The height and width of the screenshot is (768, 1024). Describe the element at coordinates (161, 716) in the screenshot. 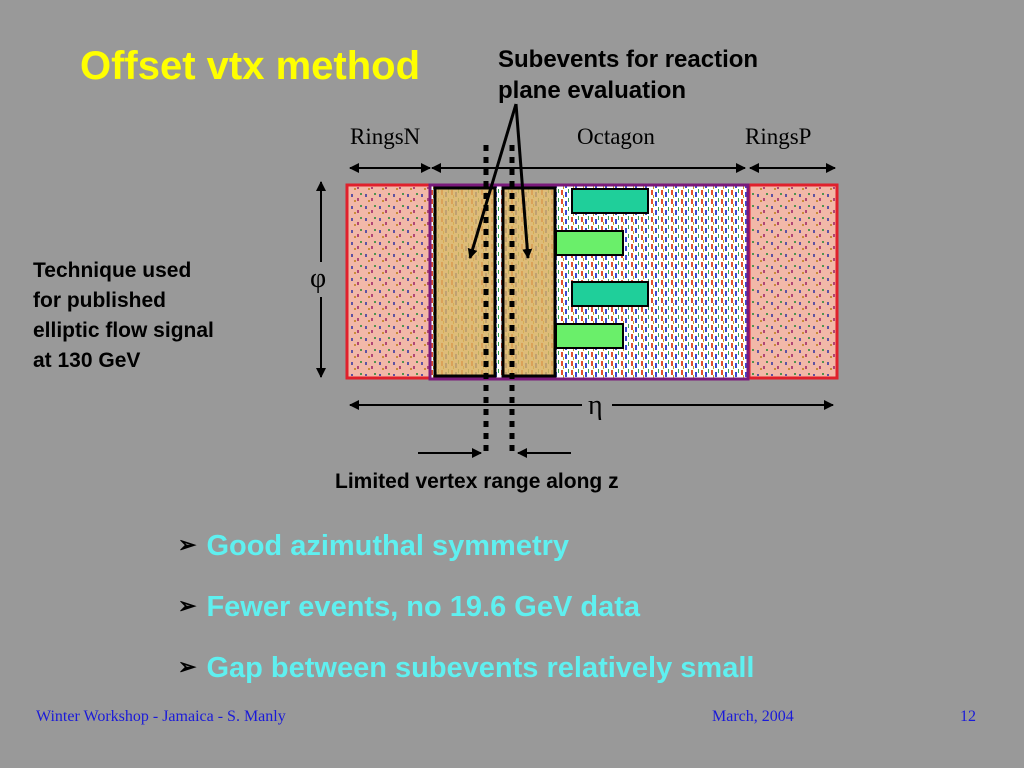

I see `footer-event: Winter Workshop - Jamaica - S. Manly` at that location.